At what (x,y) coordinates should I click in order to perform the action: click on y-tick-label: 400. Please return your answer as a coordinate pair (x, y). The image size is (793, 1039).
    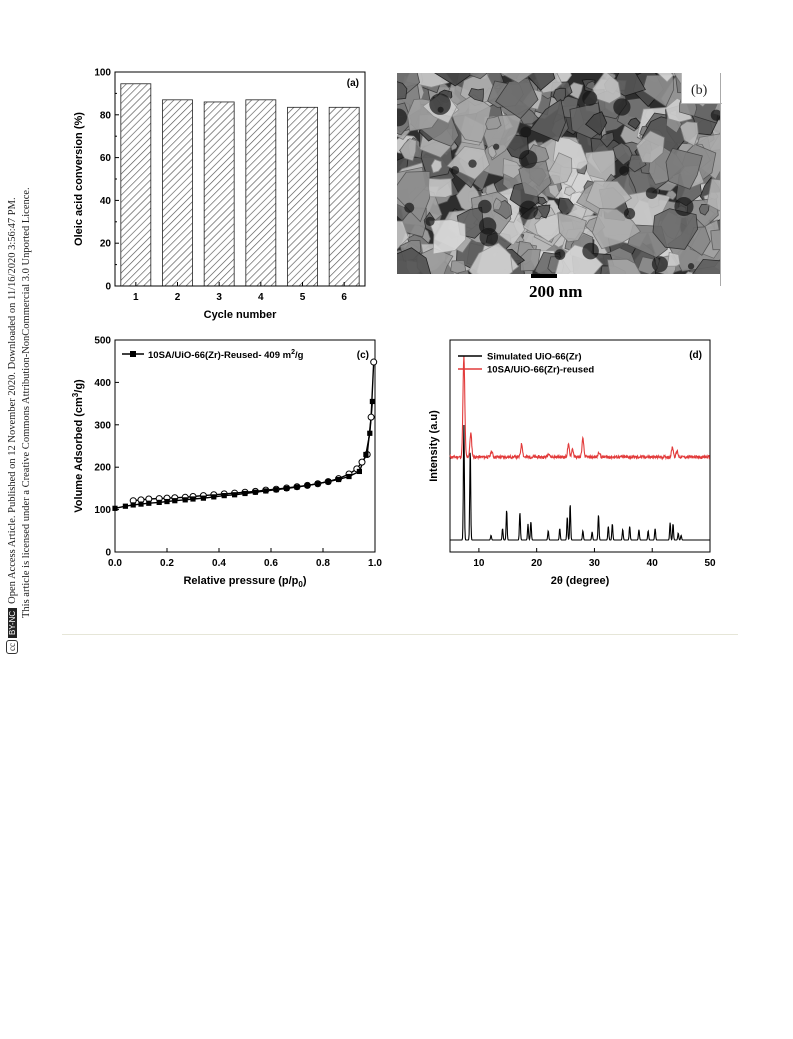
    Looking at the image, I should click on (102, 383).